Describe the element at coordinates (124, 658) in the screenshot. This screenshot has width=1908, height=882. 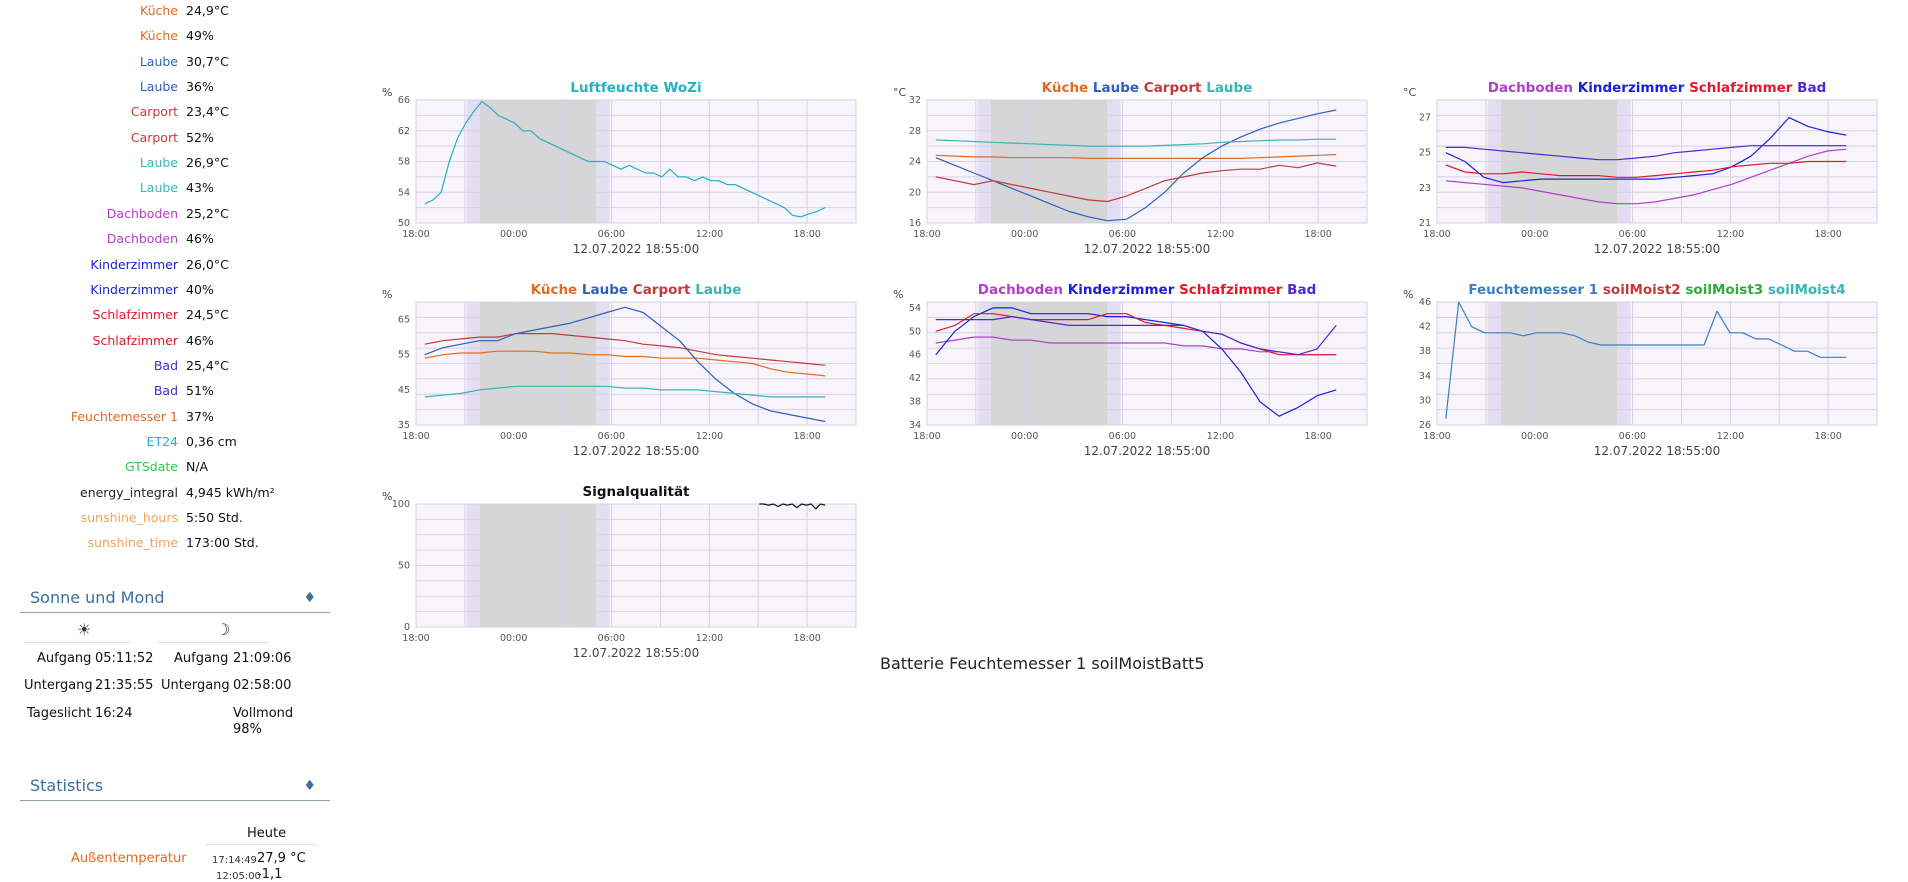
I see `sun-rise-value: 05:11:52` at that location.